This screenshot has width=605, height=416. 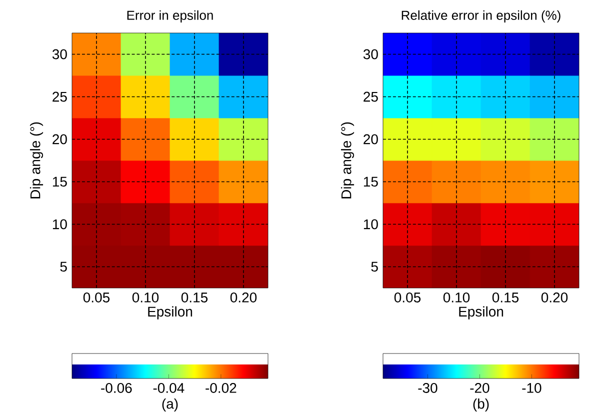 What do you see at coordinates (168, 388) in the screenshot?
I see `color-bar-label: -0.04` at bounding box center [168, 388].